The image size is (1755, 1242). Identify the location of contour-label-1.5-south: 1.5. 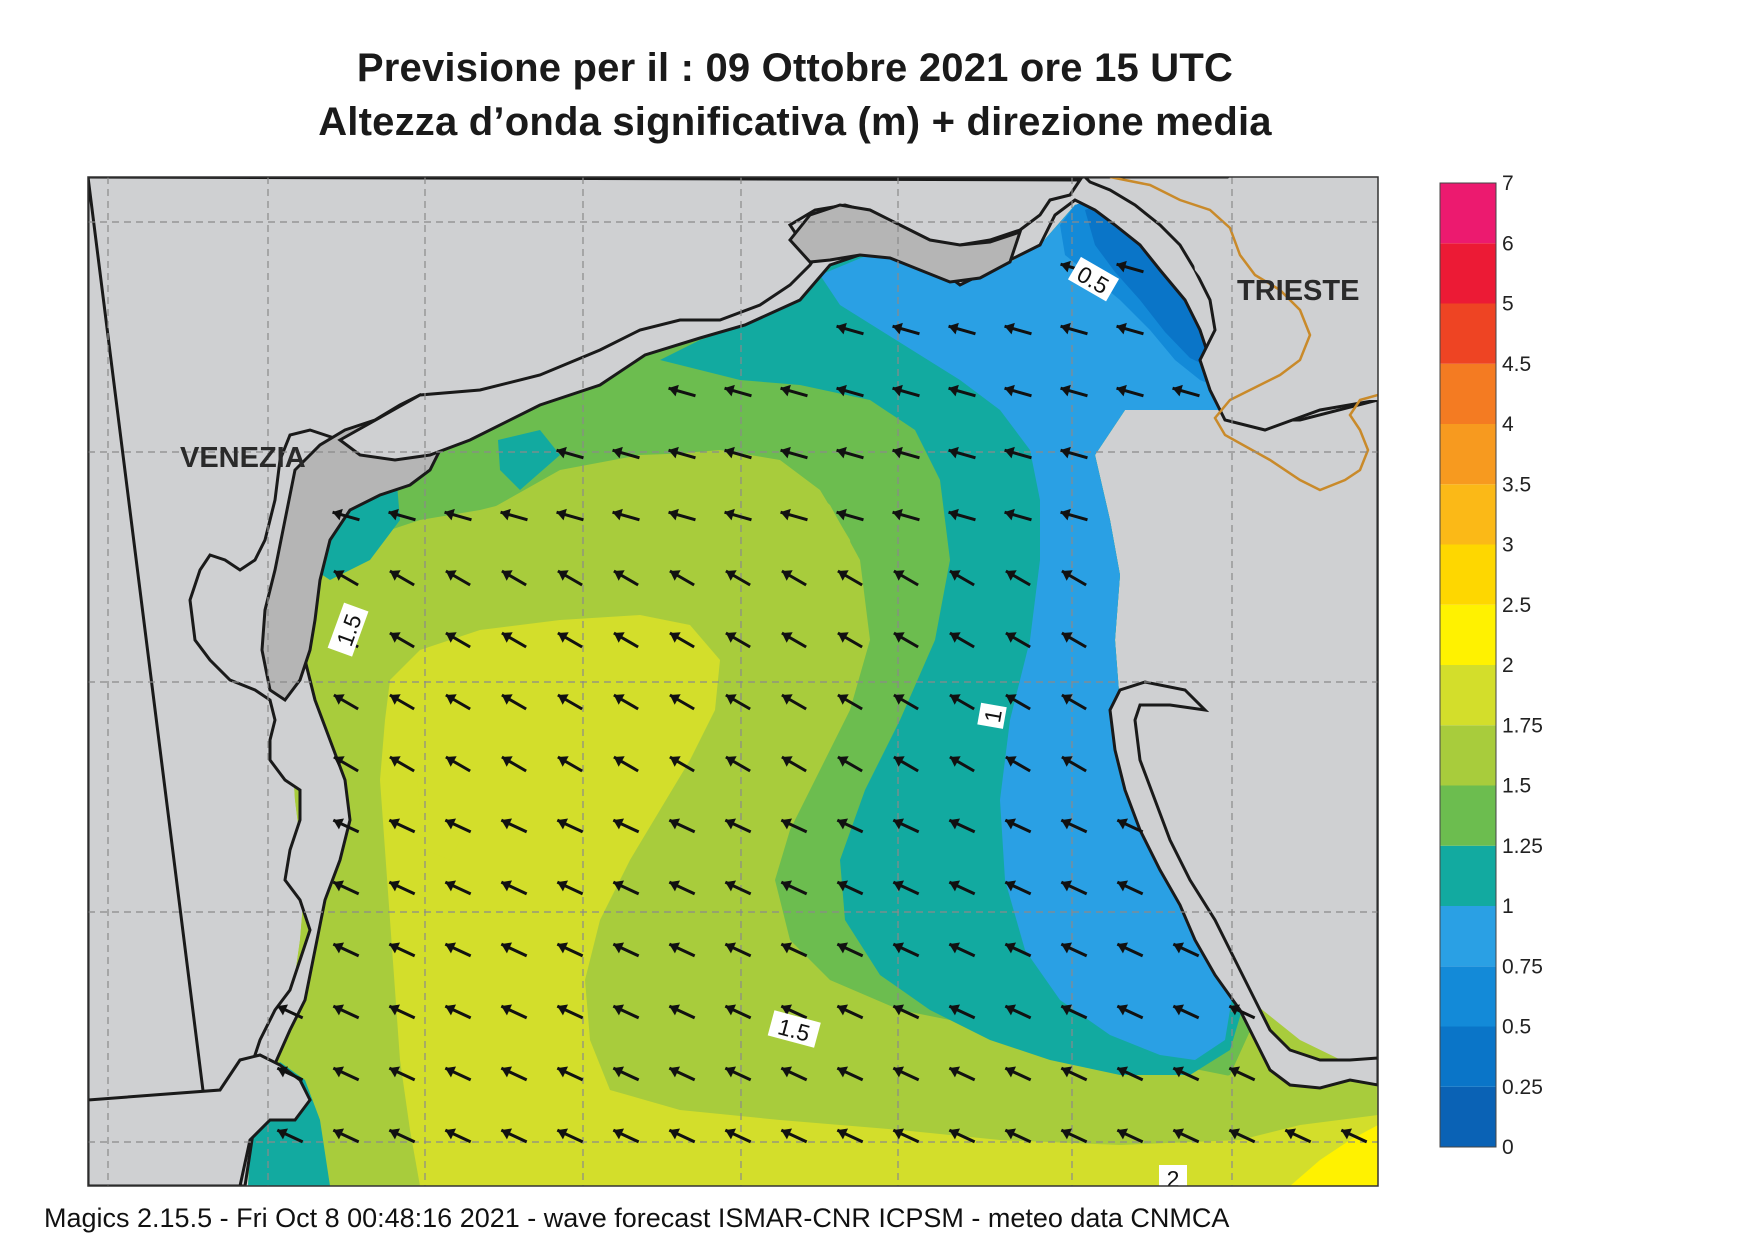
(794, 1029).